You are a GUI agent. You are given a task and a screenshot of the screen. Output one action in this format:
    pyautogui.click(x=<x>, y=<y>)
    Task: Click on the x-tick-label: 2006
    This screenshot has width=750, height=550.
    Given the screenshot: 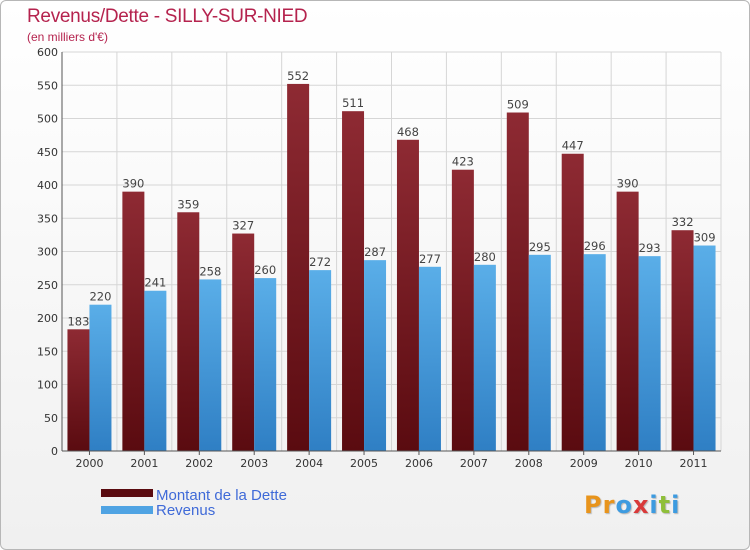 What is the action you would take?
    pyautogui.click(x=419, y=463)
    